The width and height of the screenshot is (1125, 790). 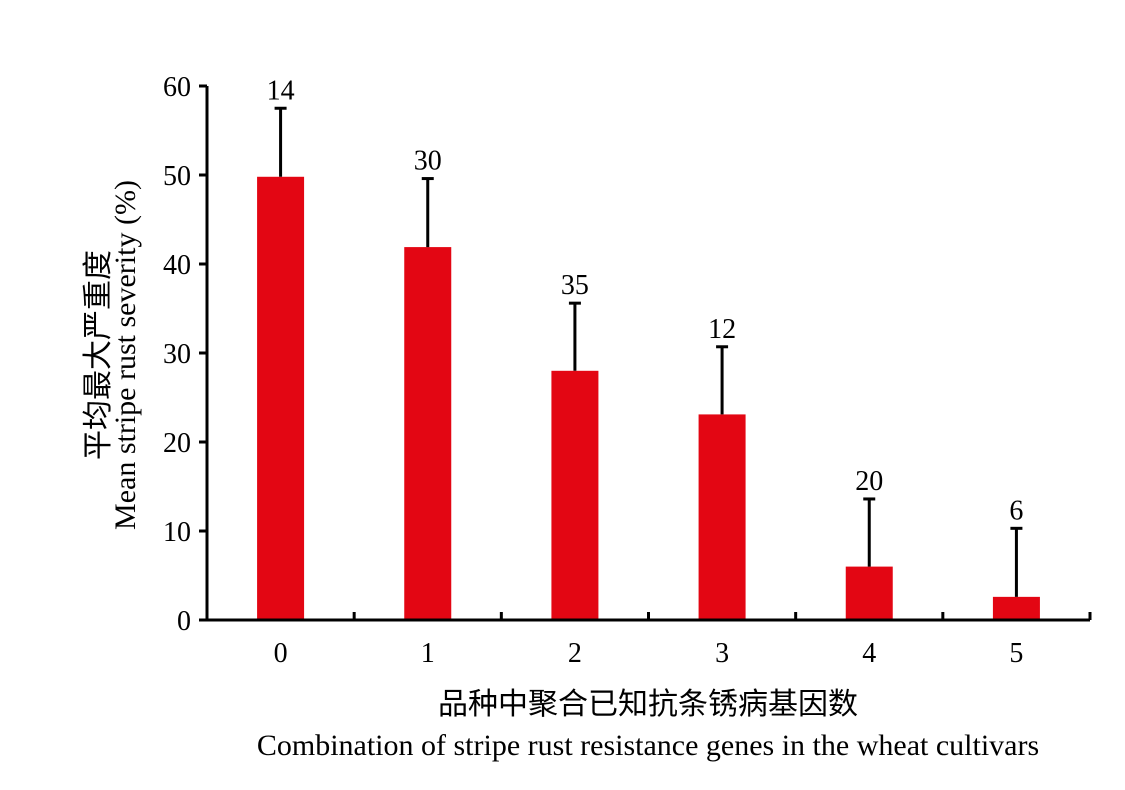 What do you see at coordinates (177, 176) in the screenshot?
I see `y-tick-label-50: 50` at bounding box center [177, 176].